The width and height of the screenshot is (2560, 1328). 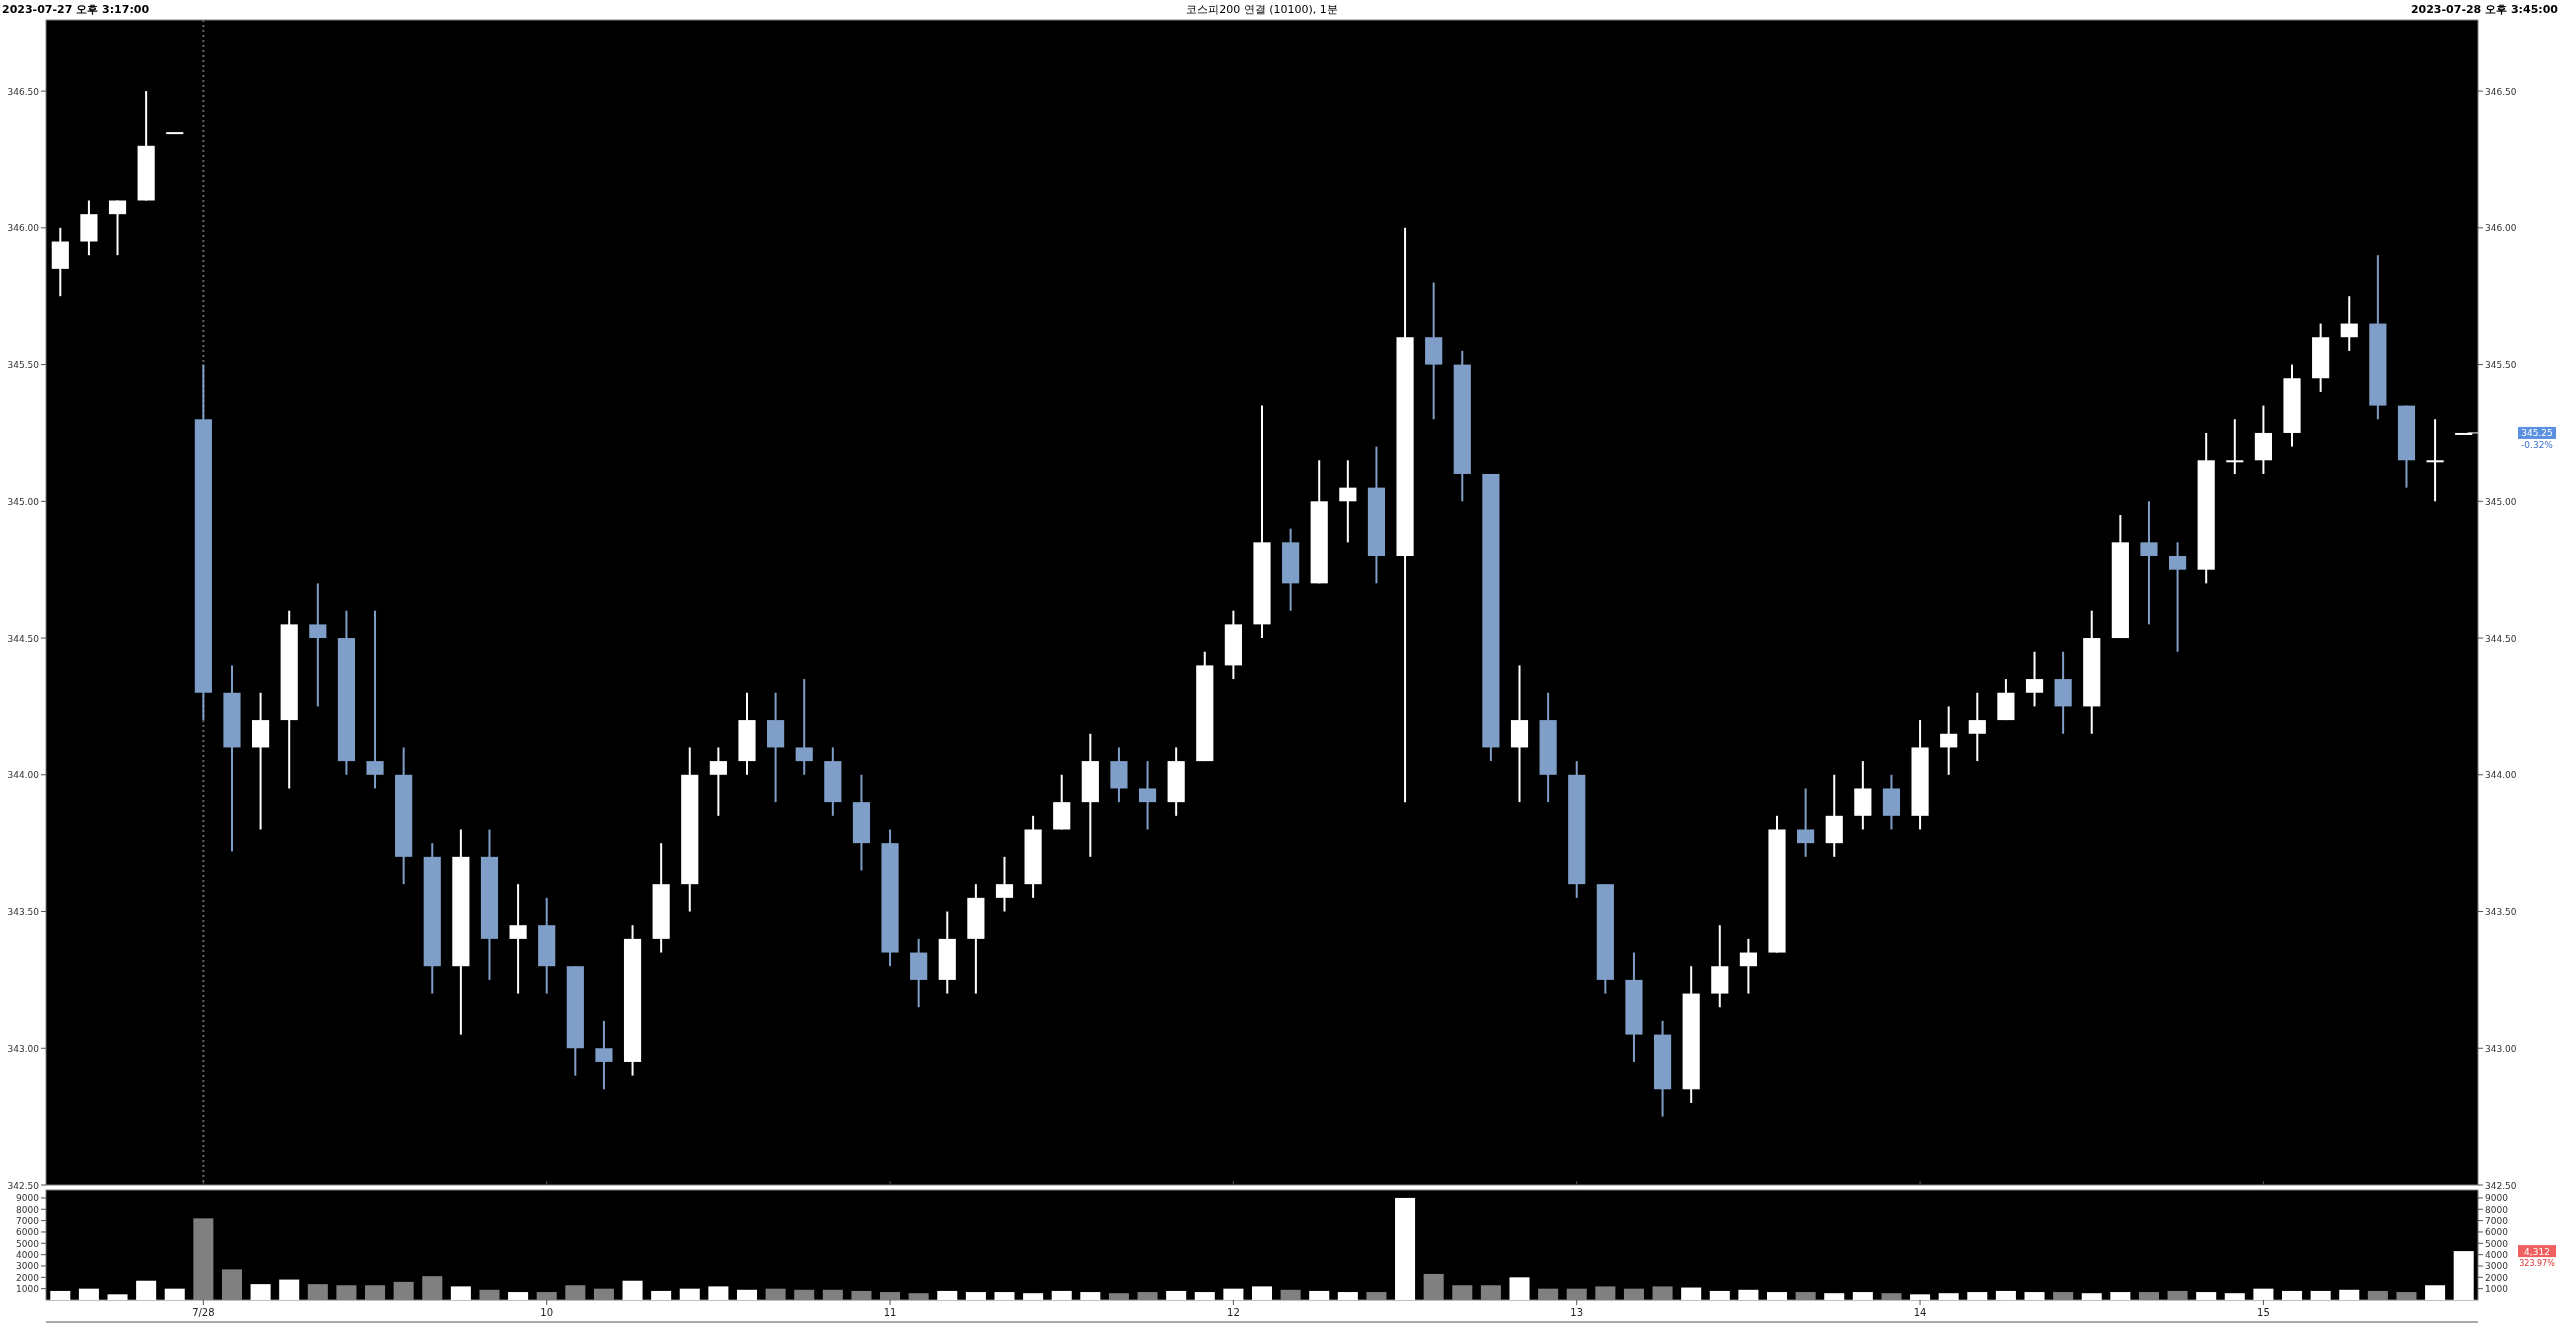 What do you see at coordinates (23, 228) in the screenshot?
I see `y-tick-label: 346.00` at bounding box center [23, 228].